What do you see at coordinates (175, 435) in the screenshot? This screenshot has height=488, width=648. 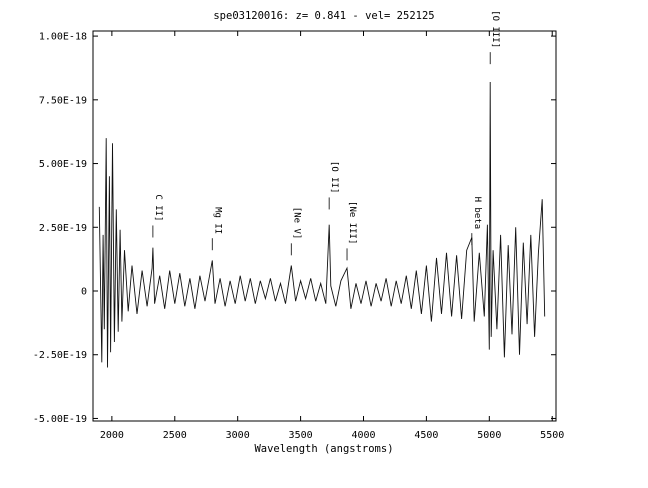 I see `x-tick-label: 2500` at bounding box center [175, 435].